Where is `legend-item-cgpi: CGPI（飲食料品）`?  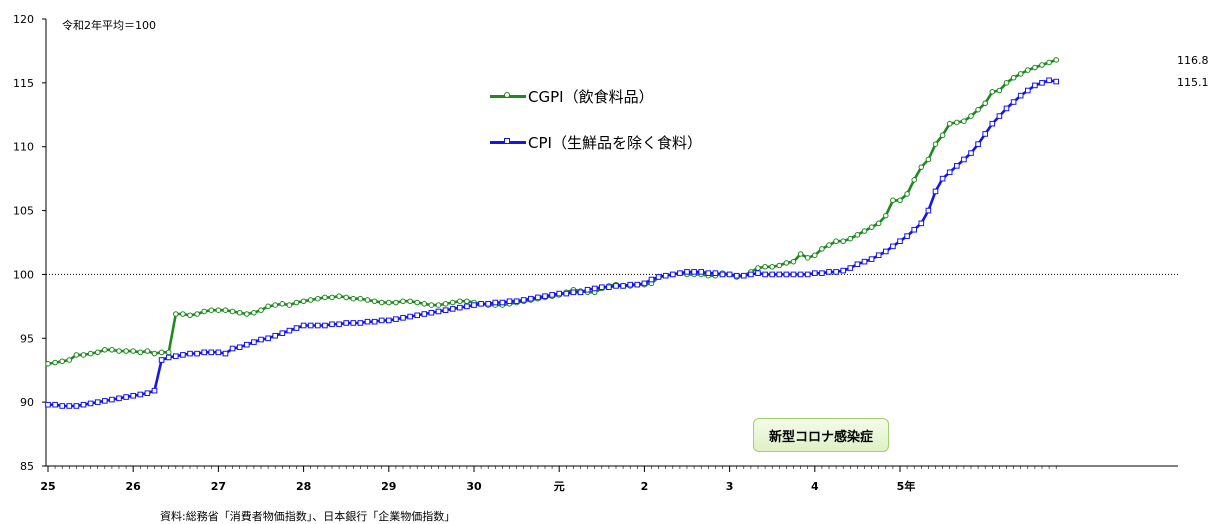
legend-item-cgpi: CGPI（飲食料品） is located at coordinates (572, 96).